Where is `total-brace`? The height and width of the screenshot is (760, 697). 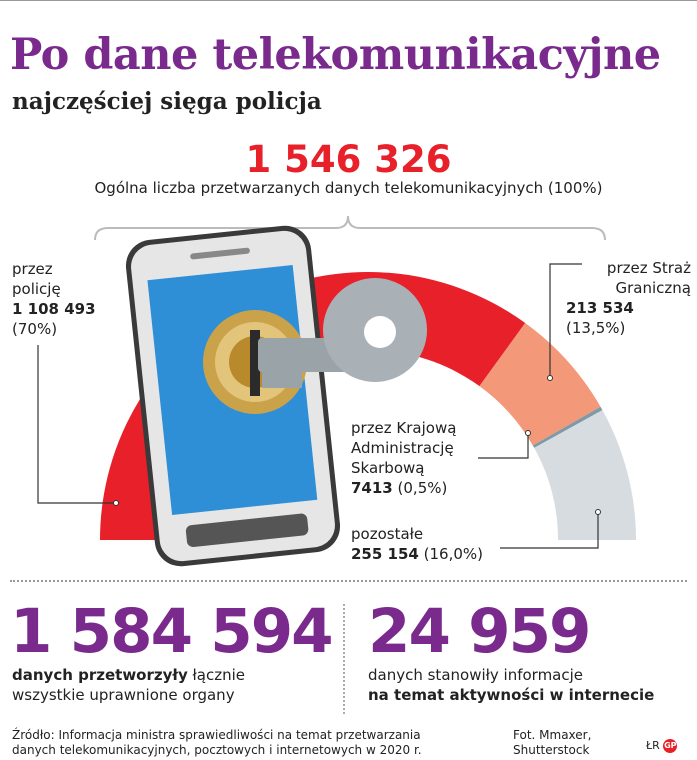
total-brace is located at coordinates (350, 228).